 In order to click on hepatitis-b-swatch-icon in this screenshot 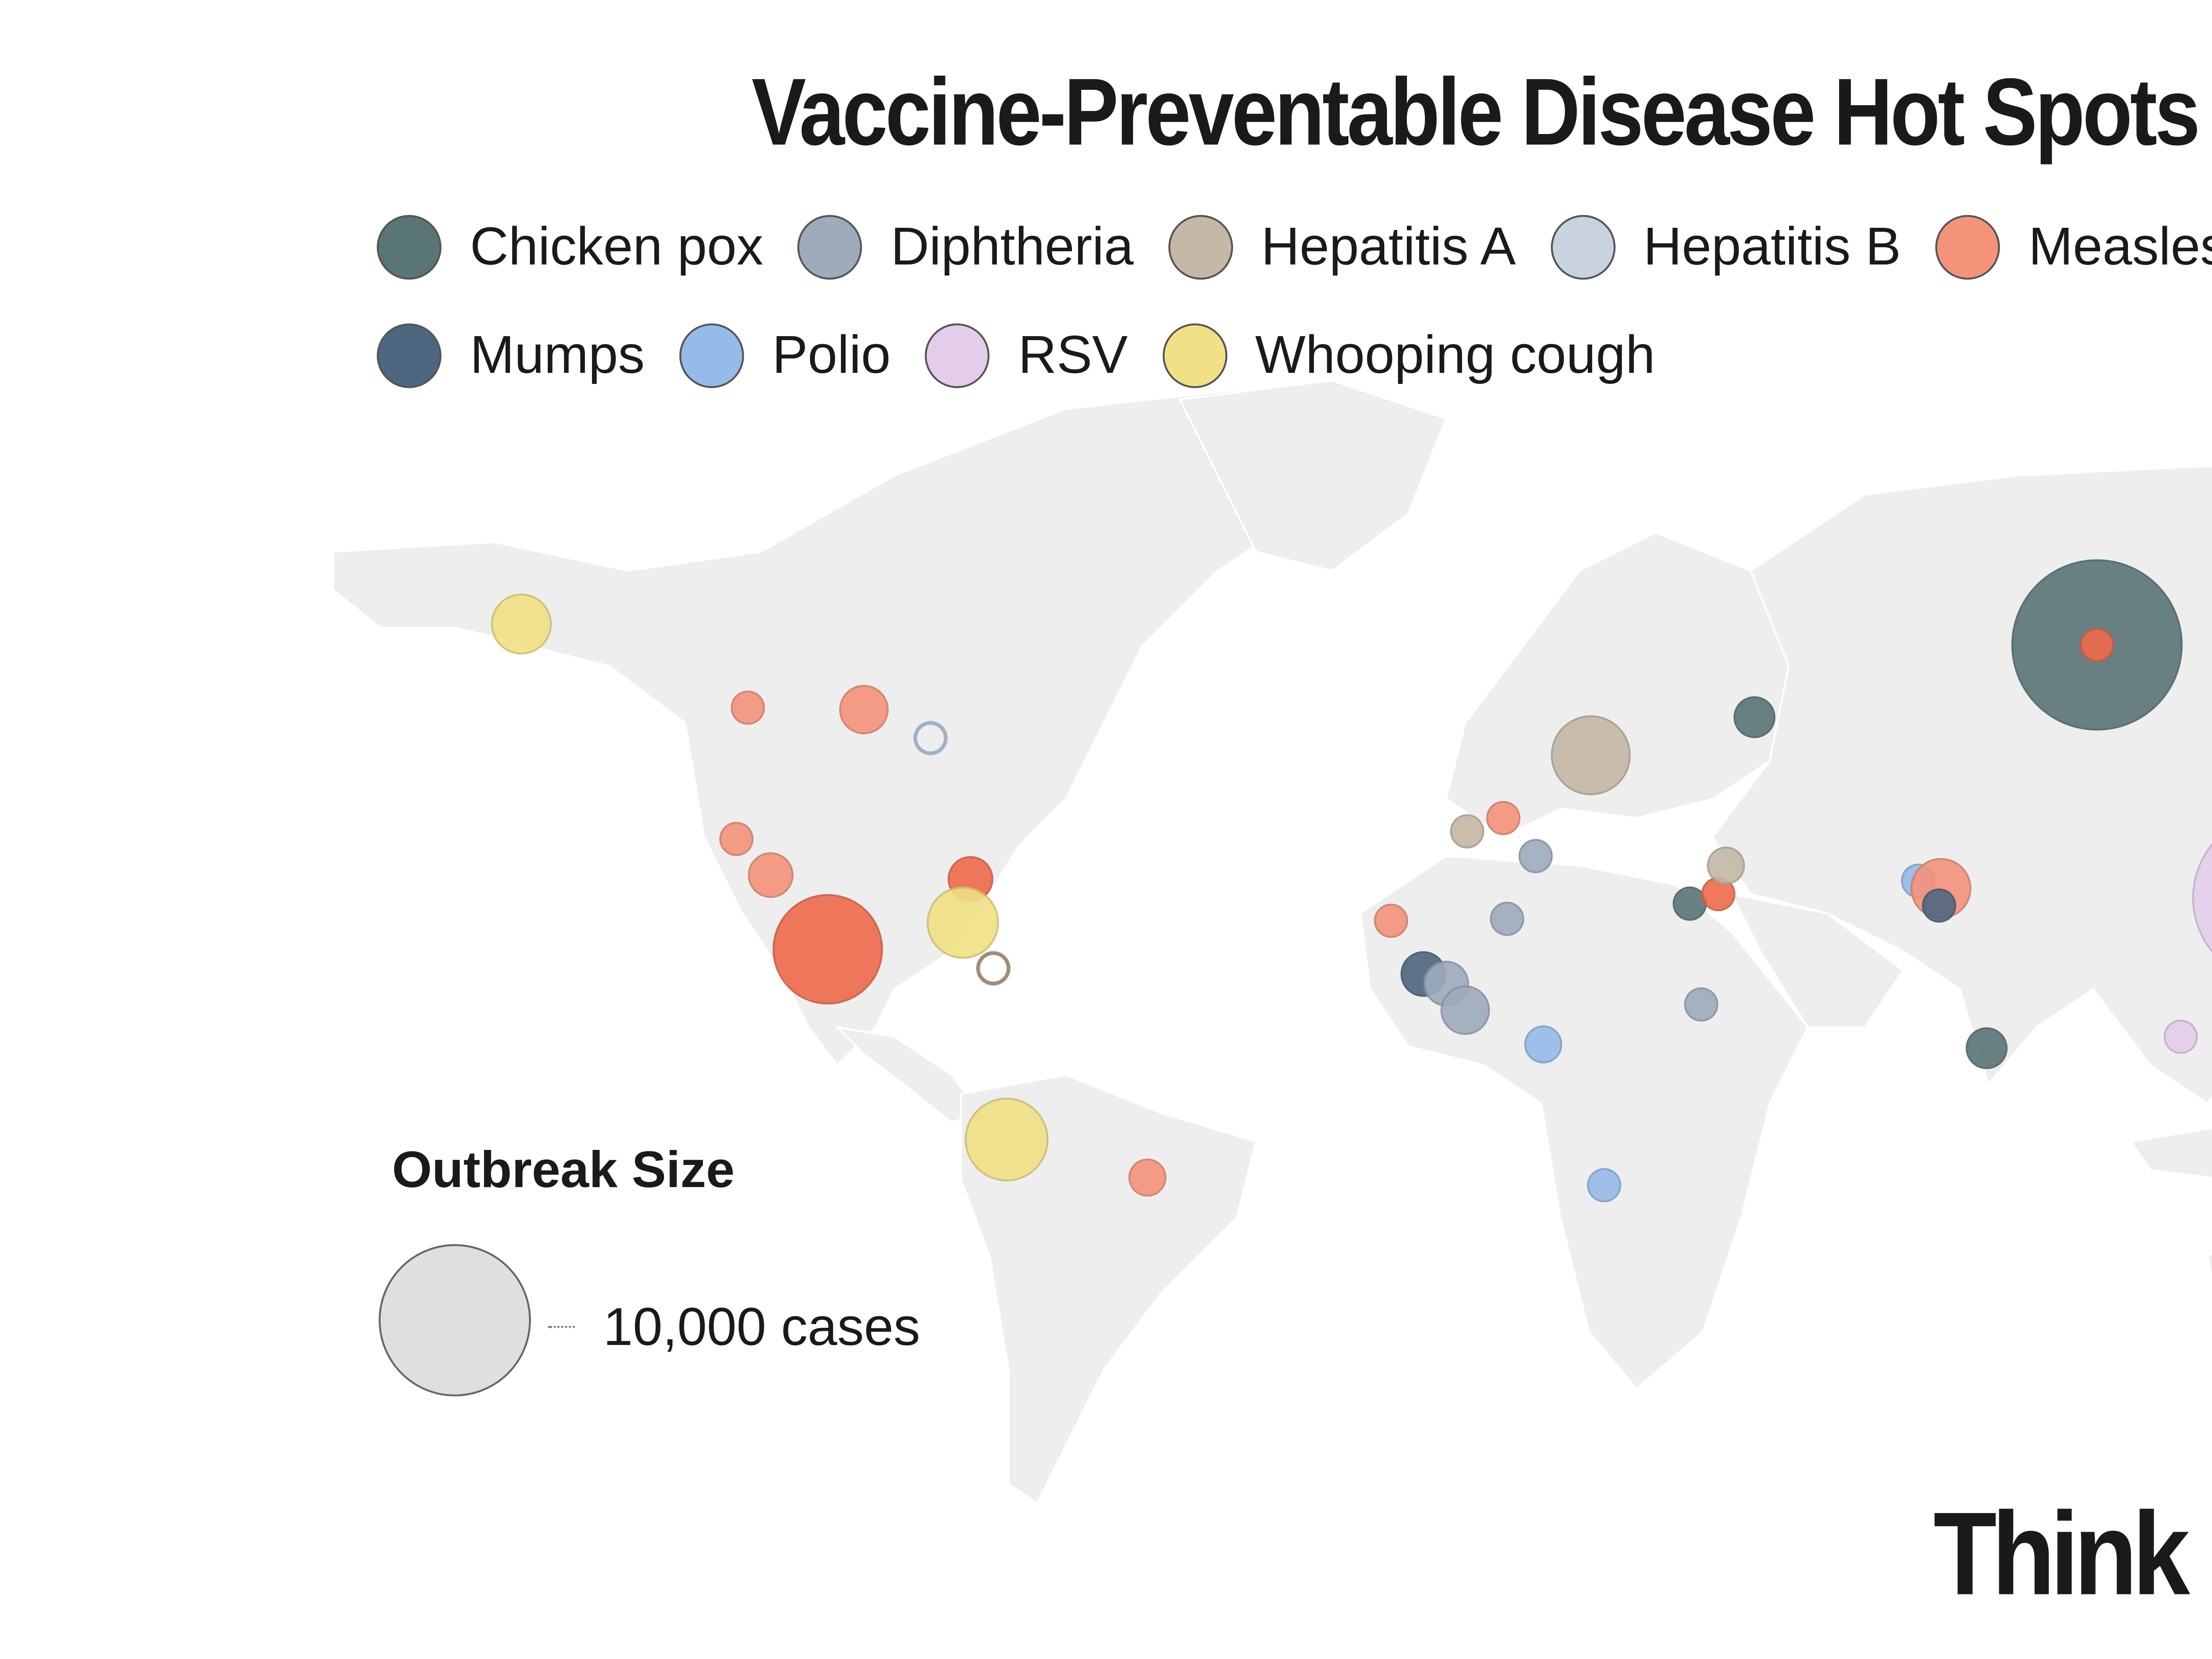, I will do `click(1583, 247)`.